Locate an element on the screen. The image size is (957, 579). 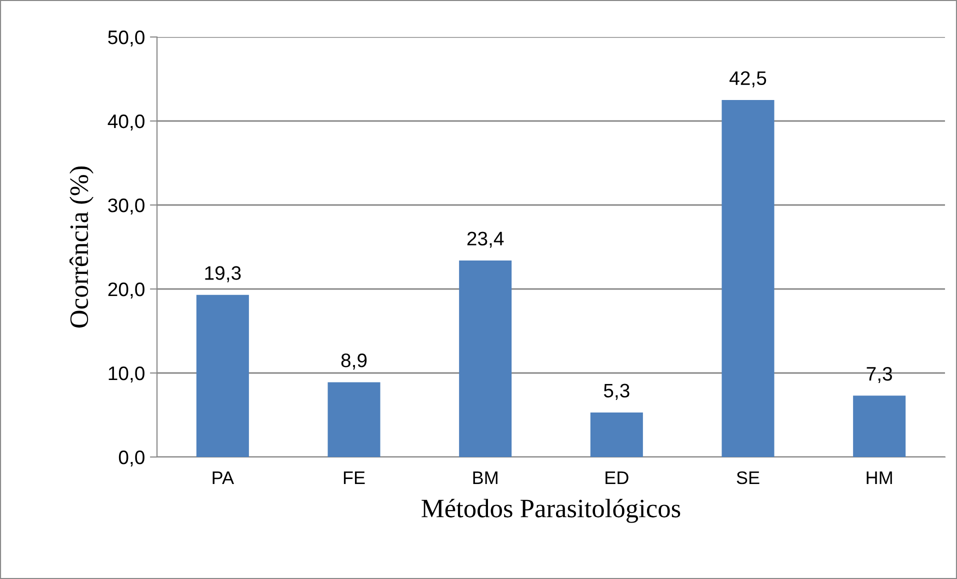
y-tick-label: 50,0 is located at coordinates (126, 38).